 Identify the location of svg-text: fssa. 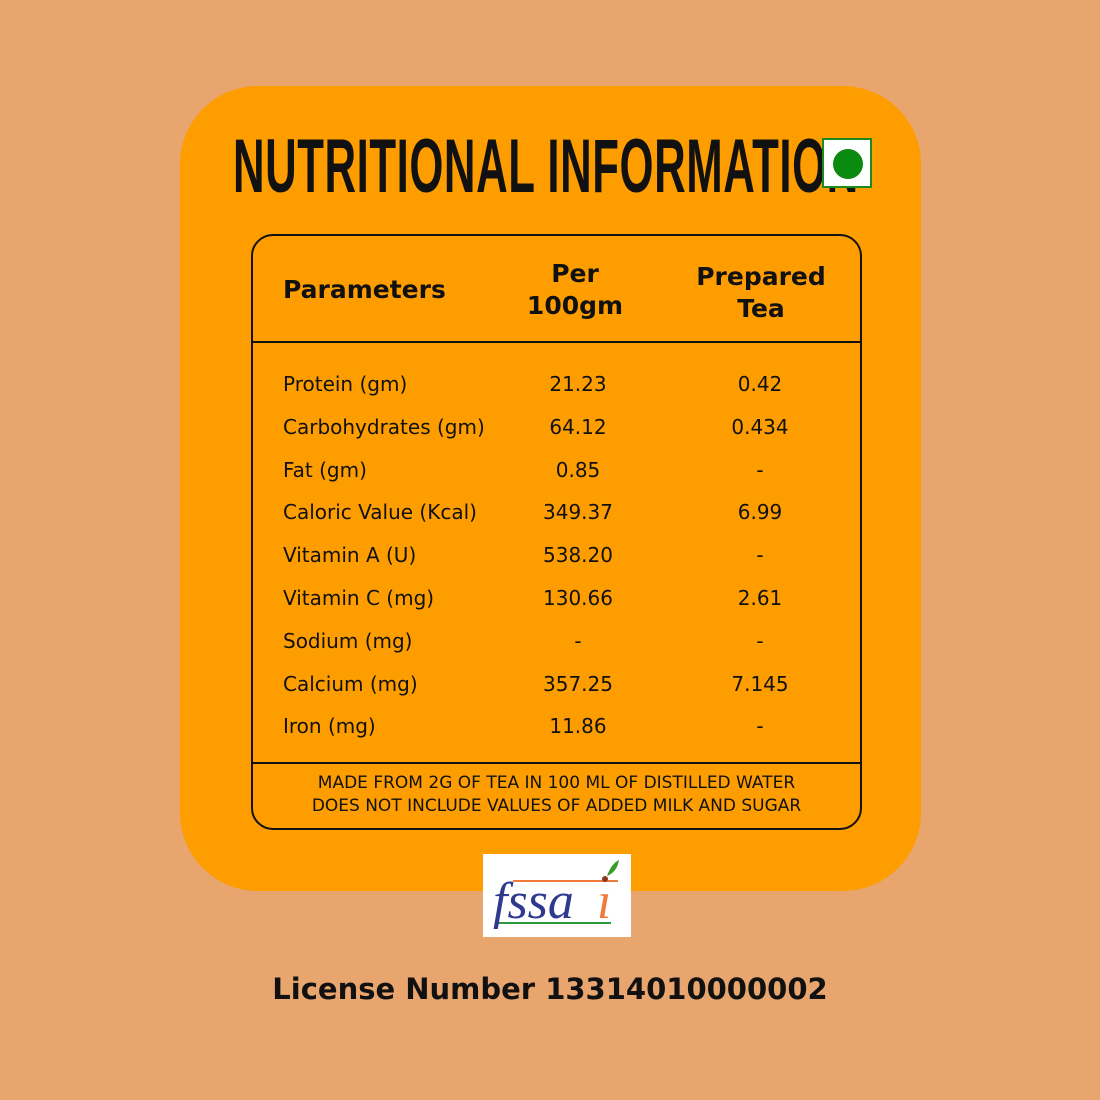
(533, 901).